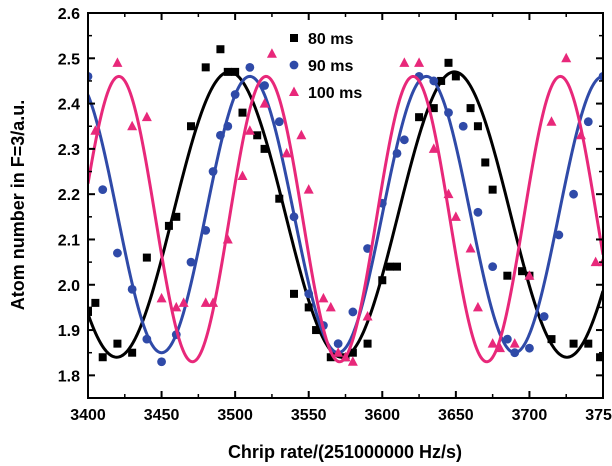  Describe the element at coordinates (18, 205) in the screenshot. I see `y-axis-title: Atom number in F=3/a.u.` at that location.